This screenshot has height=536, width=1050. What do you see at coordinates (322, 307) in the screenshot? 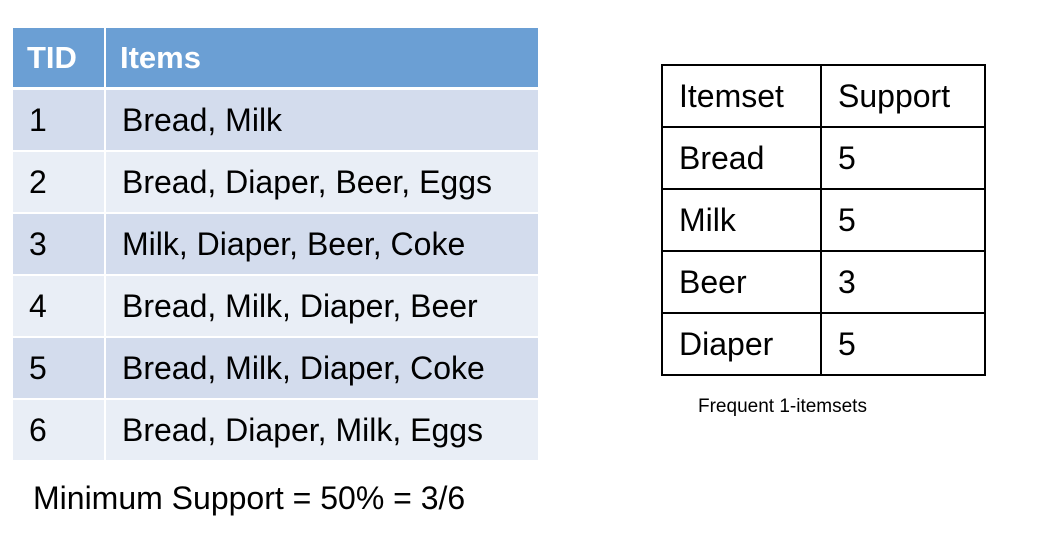
I see `items-cell: Bread, Milk, Diaper, Beer` at bounding box center [322, 307].